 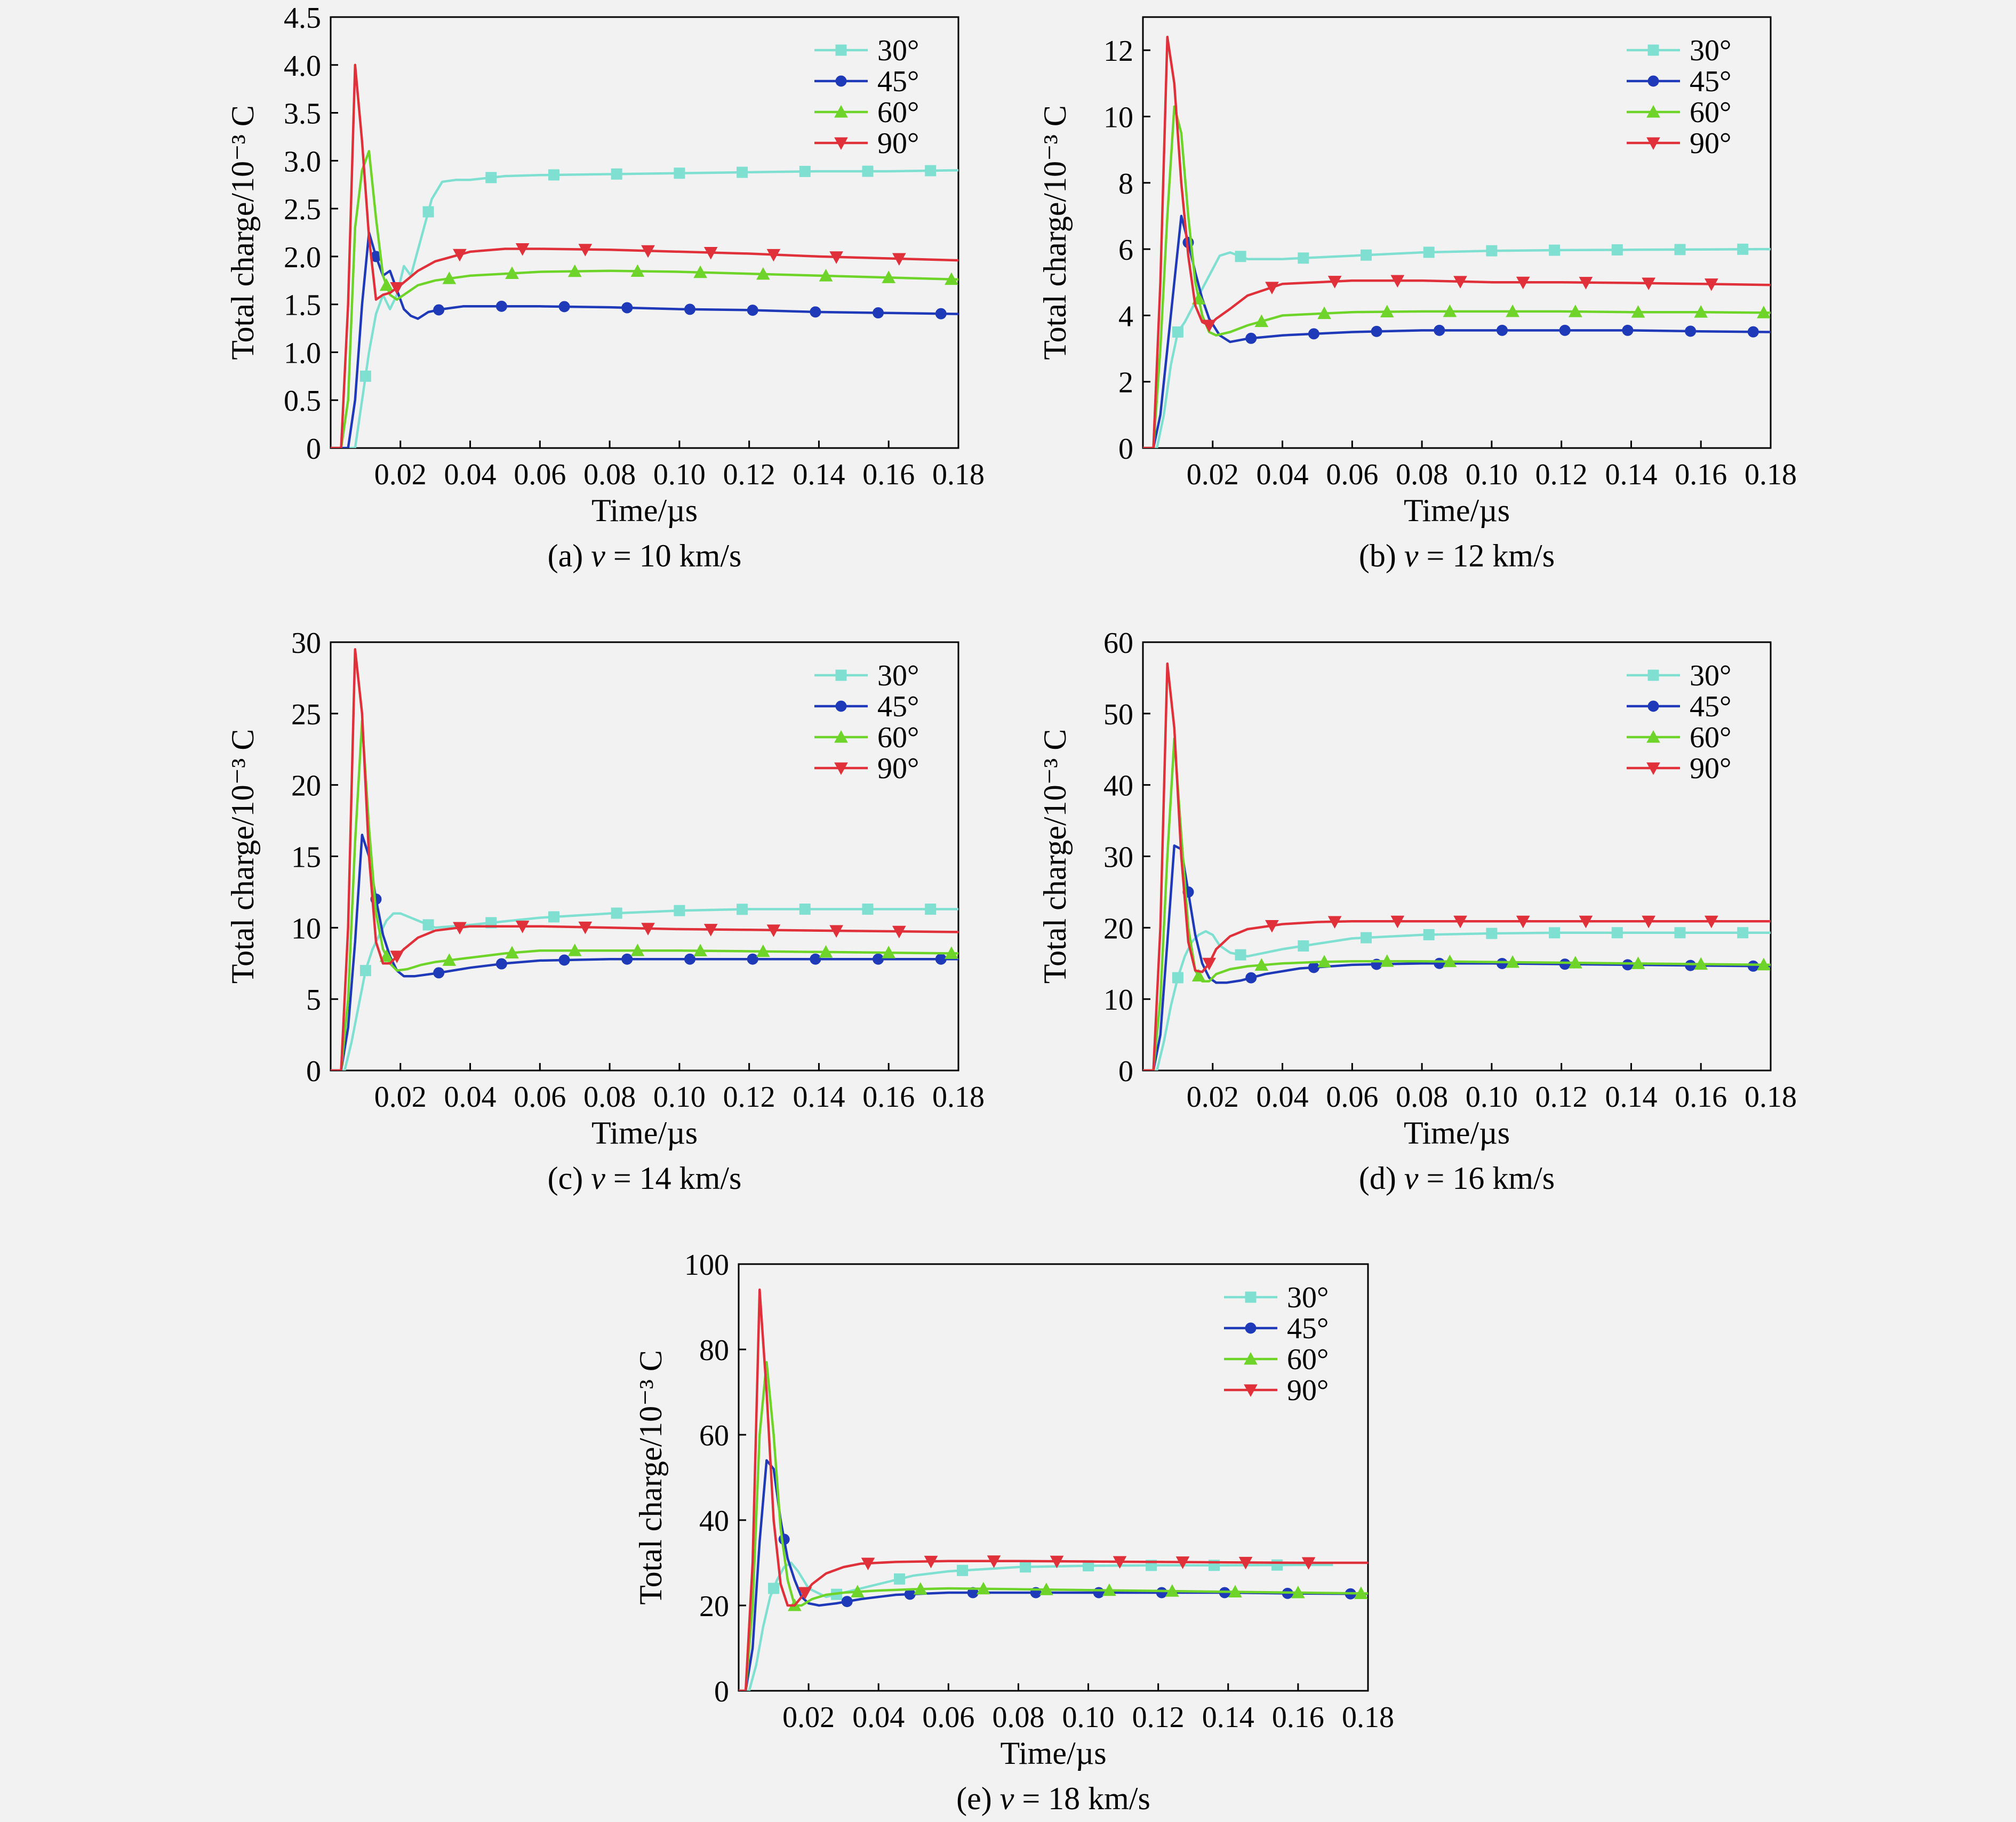 What do you see at coordinates (644, 1132) in the screenshot?
I see `x-axis-label: Time/µs` at bounding box center [644, 1132].